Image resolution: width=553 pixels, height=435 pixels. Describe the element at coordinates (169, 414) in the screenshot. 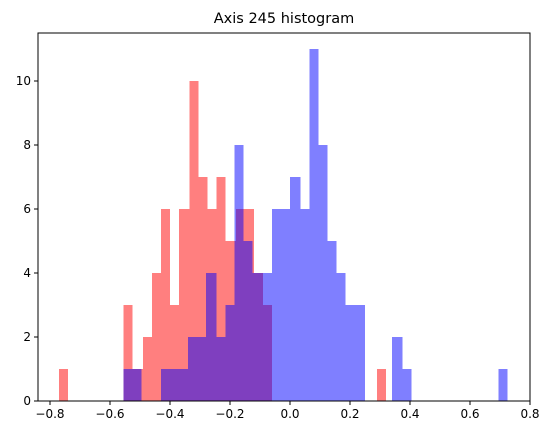

I see `x-tick-label: −0.4` at that location.